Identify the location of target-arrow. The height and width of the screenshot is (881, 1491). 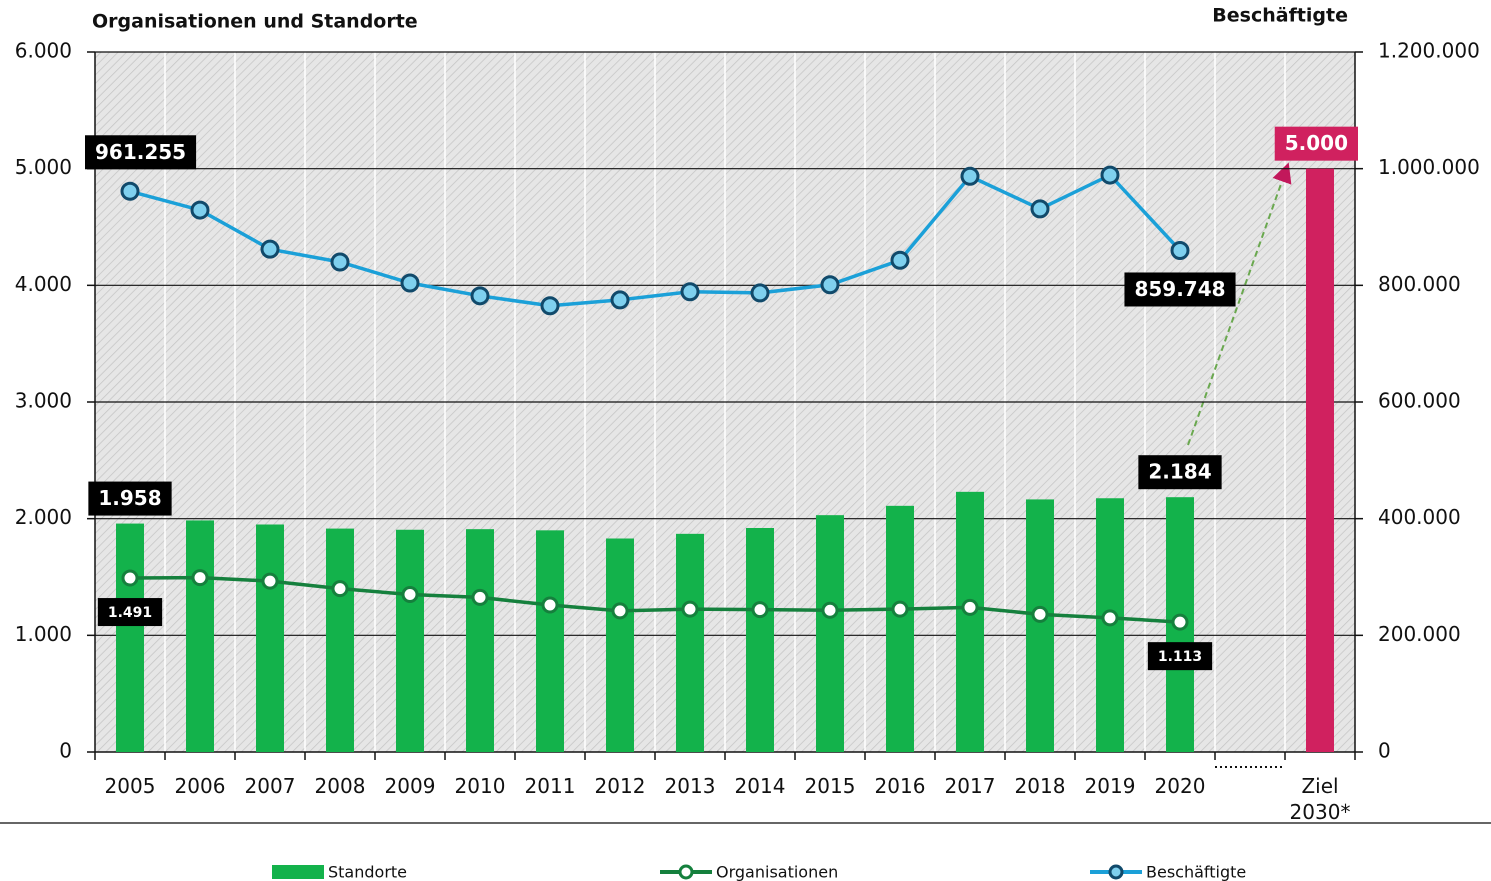
(1239, 304).